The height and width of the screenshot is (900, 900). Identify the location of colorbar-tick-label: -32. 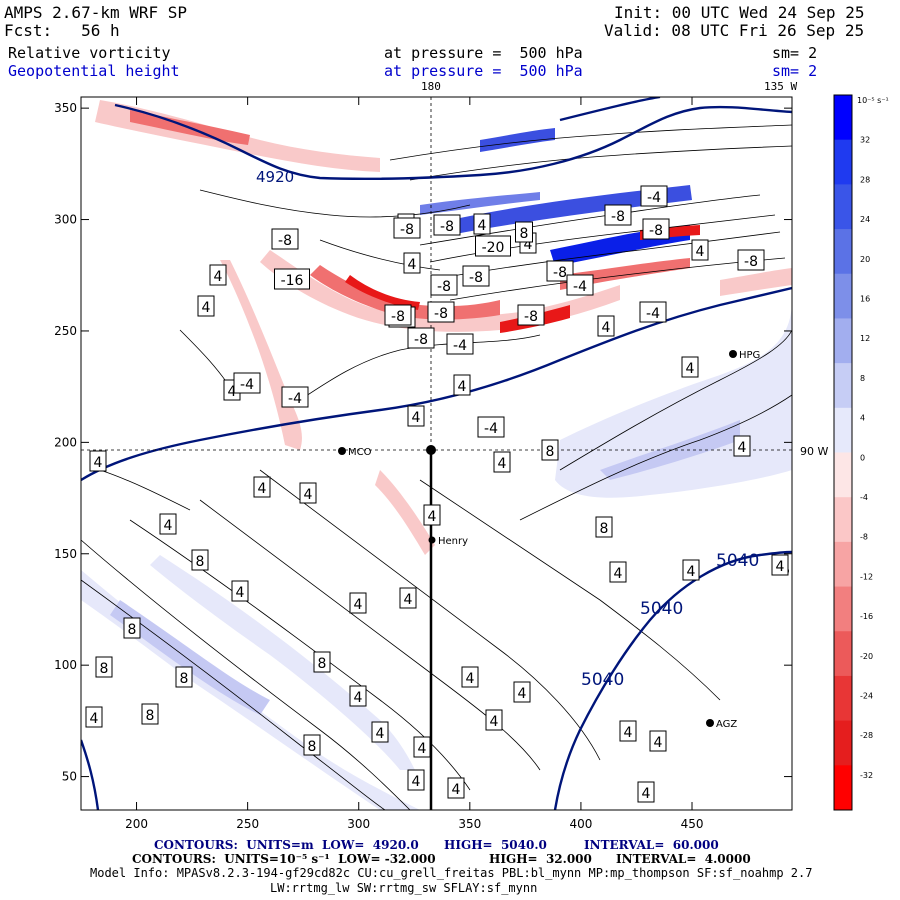
(866, 775).